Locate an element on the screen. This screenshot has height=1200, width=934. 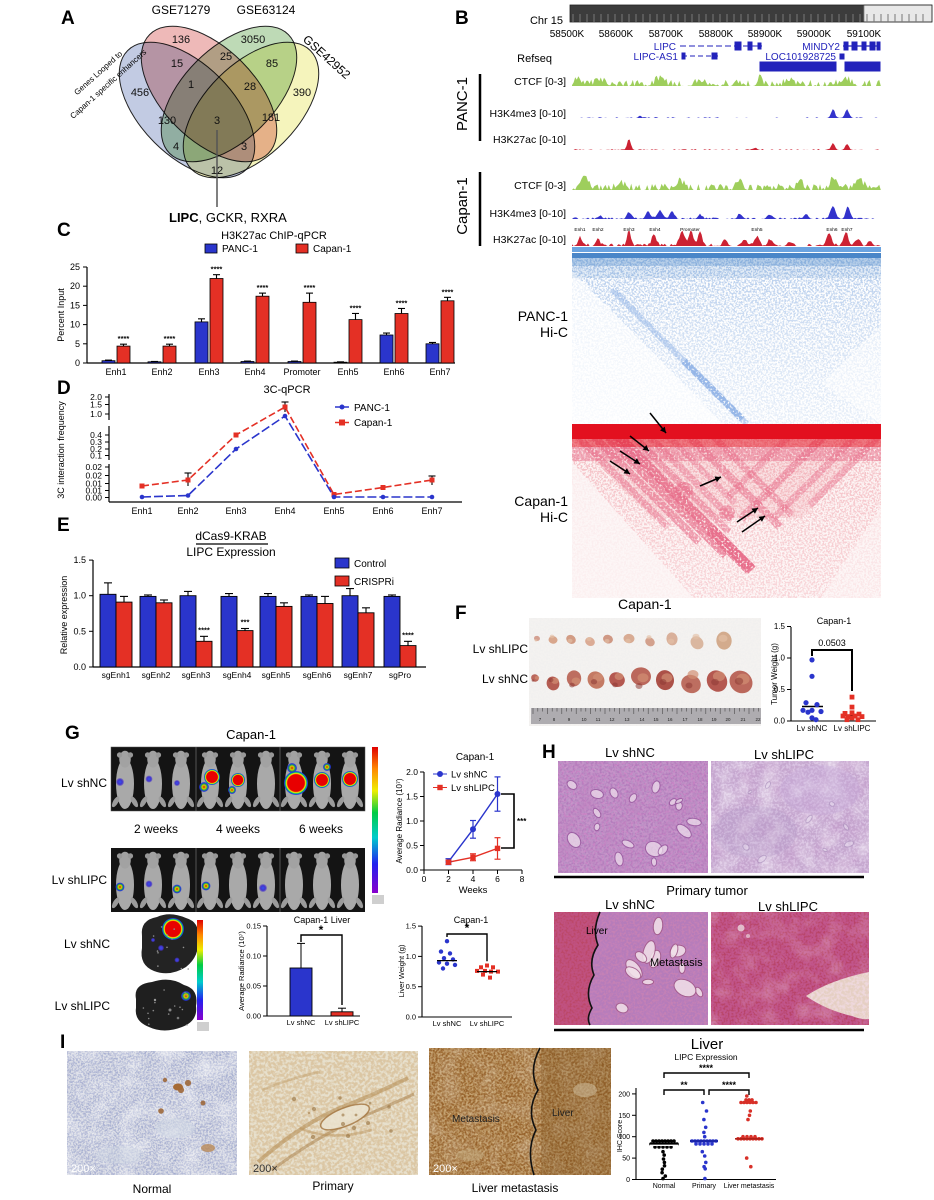
svg-text: Metastasis is located at coordinates (476, 1119).